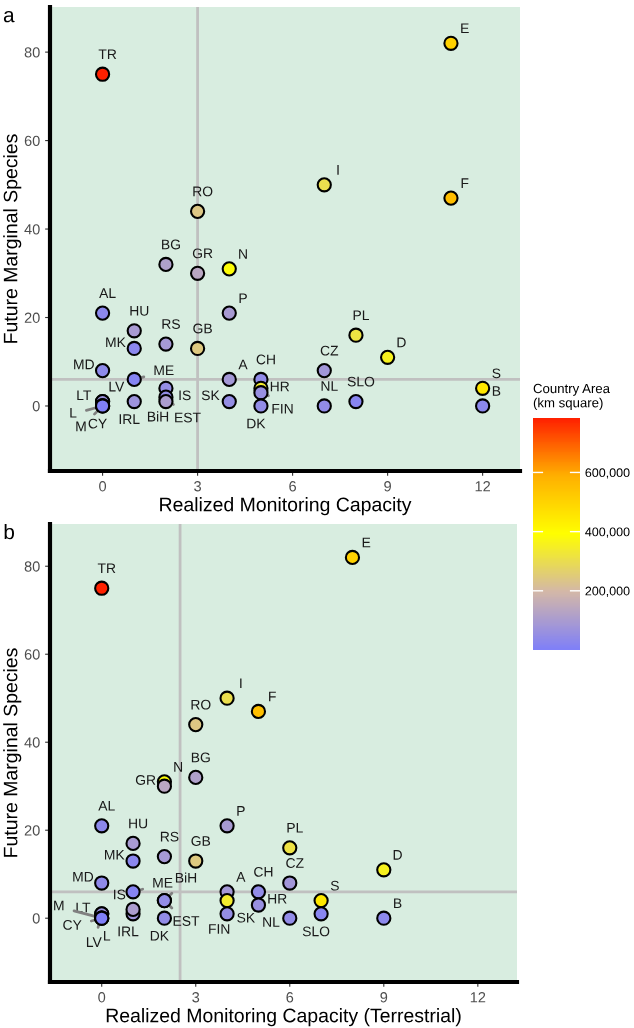 Image resolution: width=634 pixels, height=1028 pixels. Describe the element at coordinates (9, 16) in the screenshot. I see `chart-title: a` at that location.